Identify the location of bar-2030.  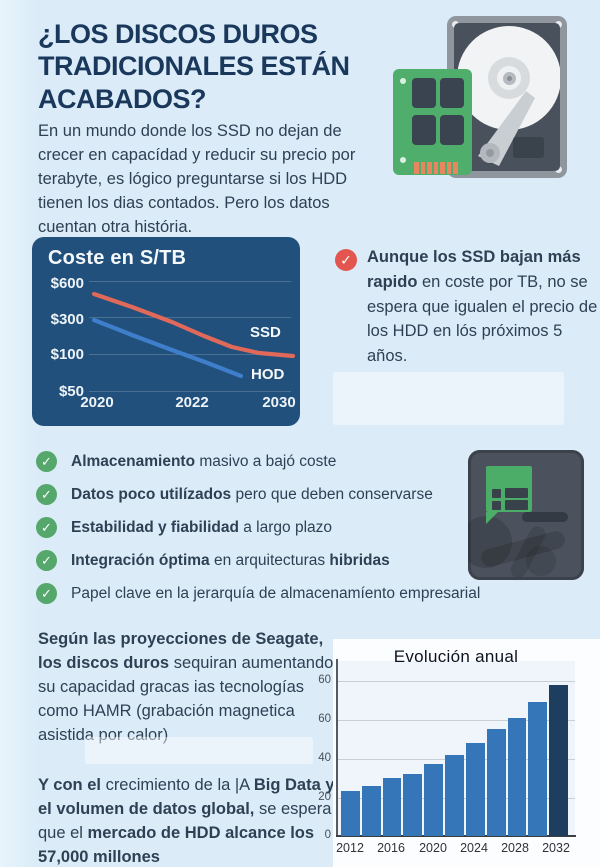
(538, 769).